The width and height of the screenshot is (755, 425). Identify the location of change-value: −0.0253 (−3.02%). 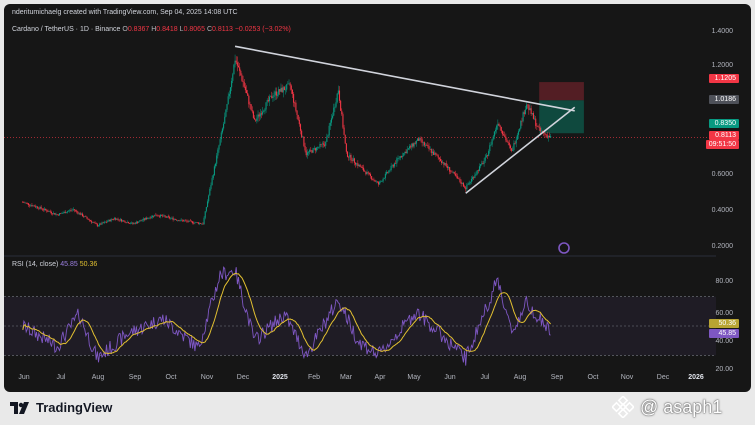
(262, 29).